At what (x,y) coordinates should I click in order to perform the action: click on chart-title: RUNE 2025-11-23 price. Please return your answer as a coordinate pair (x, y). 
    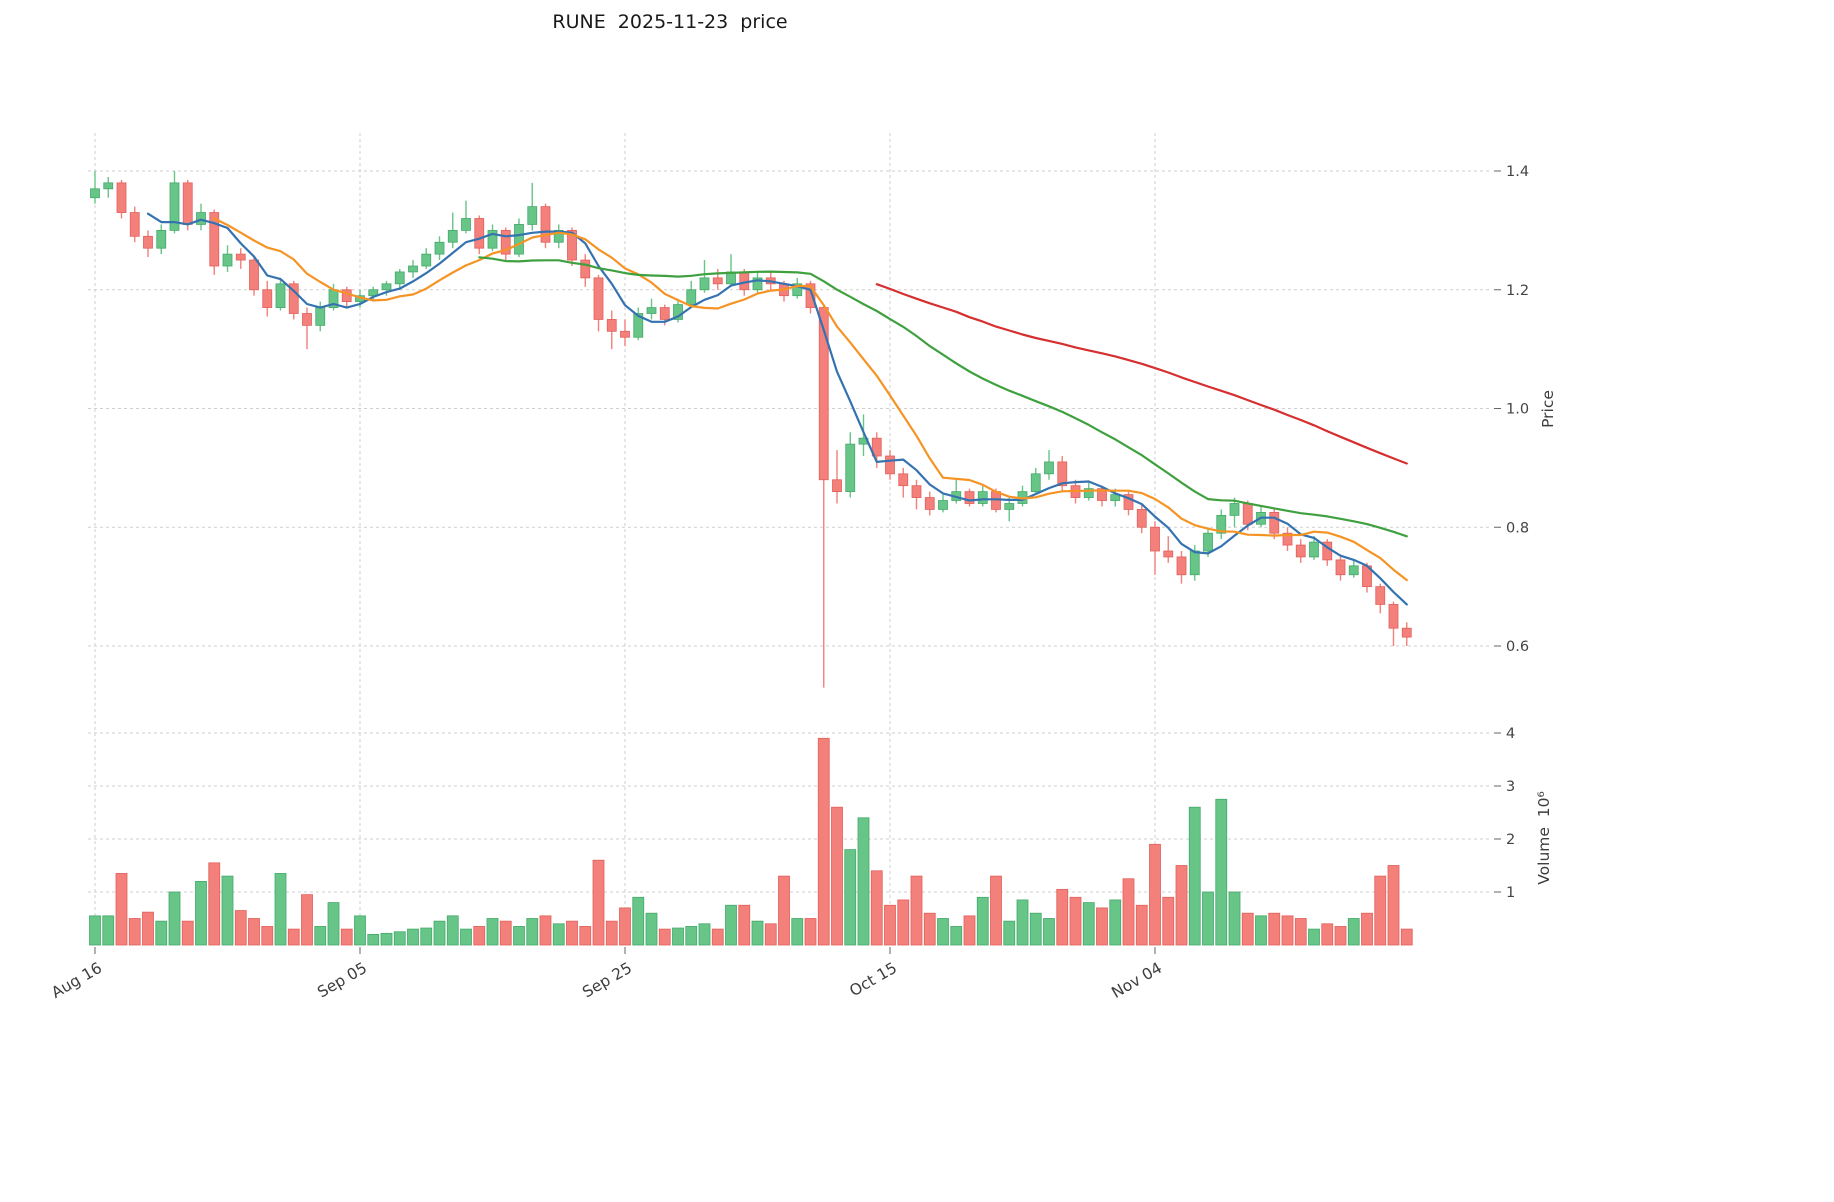
    Looking at the image, I should click on (670, 22).